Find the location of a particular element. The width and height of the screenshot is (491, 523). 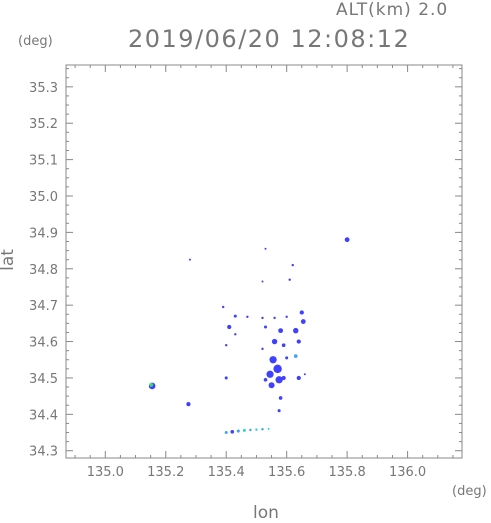

y-unit-label: (deg) is located at coordinates (35, 41).